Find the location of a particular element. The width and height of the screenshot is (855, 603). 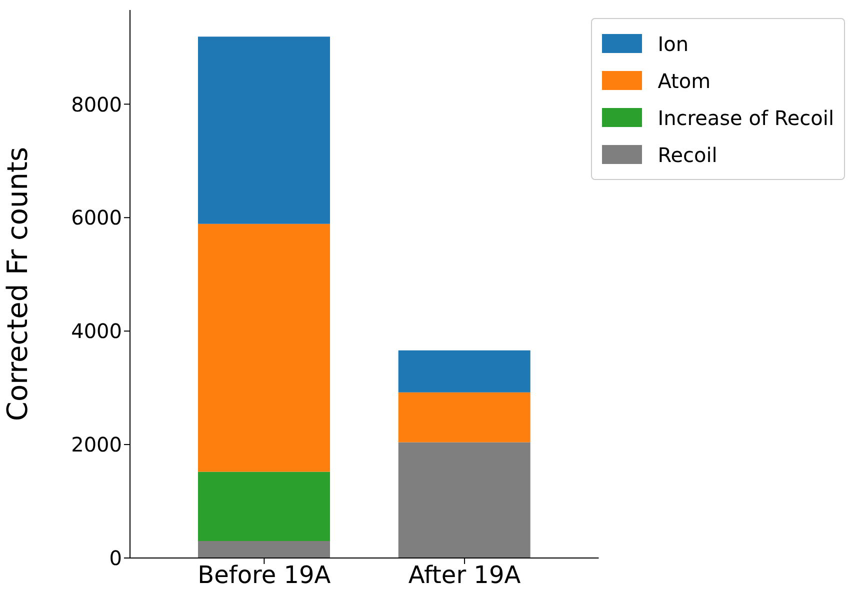

legend-label: Ion is located at coordinates (673, 44).